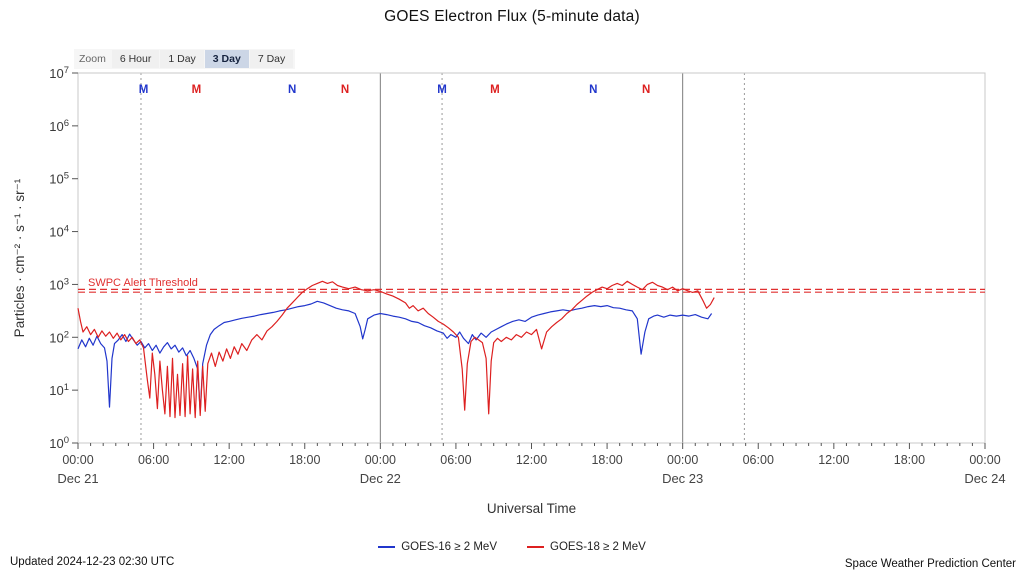 This screenshot has height=576, width=1024. What do you see at coordinates (59, 337) in the screenshot?
I see `y-tick-label: 10²` at bounding box center [59, 337].